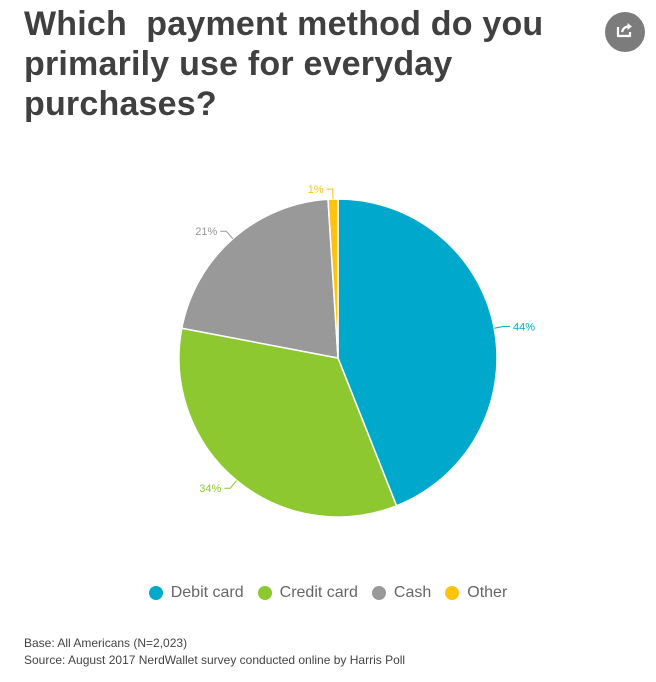 The width and height of the screenshot is (656, 682). I want to click on legend-label: Debit card, so click(207, 592).